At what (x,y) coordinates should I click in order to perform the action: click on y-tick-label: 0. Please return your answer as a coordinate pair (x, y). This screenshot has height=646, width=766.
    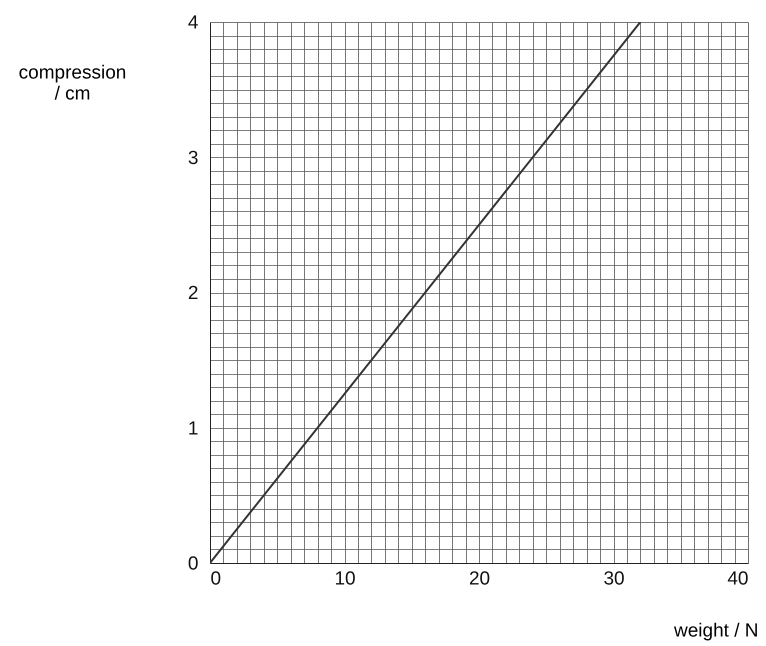
    Looking at the image, I should click on (193, 564).